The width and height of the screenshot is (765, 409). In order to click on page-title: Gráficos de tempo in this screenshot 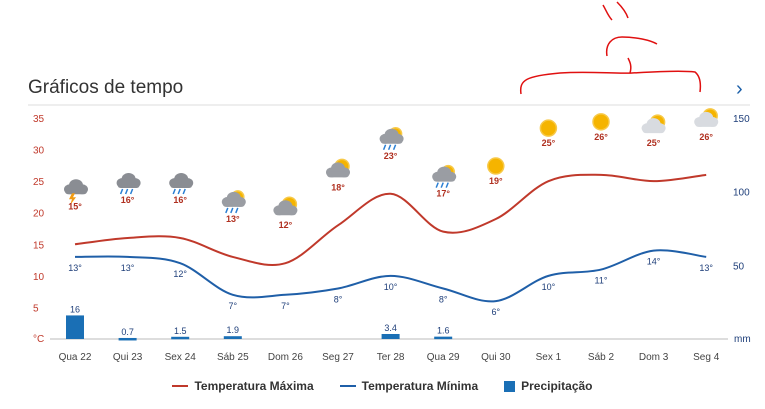, I will do `click(106, 87)`.